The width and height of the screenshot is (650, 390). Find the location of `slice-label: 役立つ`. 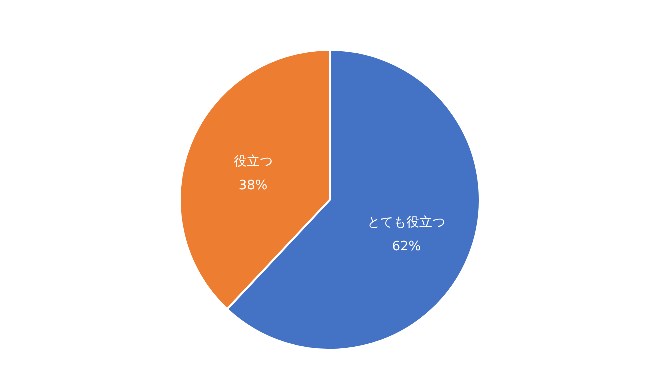

slice-label: 役立つ is located at coordinates (253, 162).